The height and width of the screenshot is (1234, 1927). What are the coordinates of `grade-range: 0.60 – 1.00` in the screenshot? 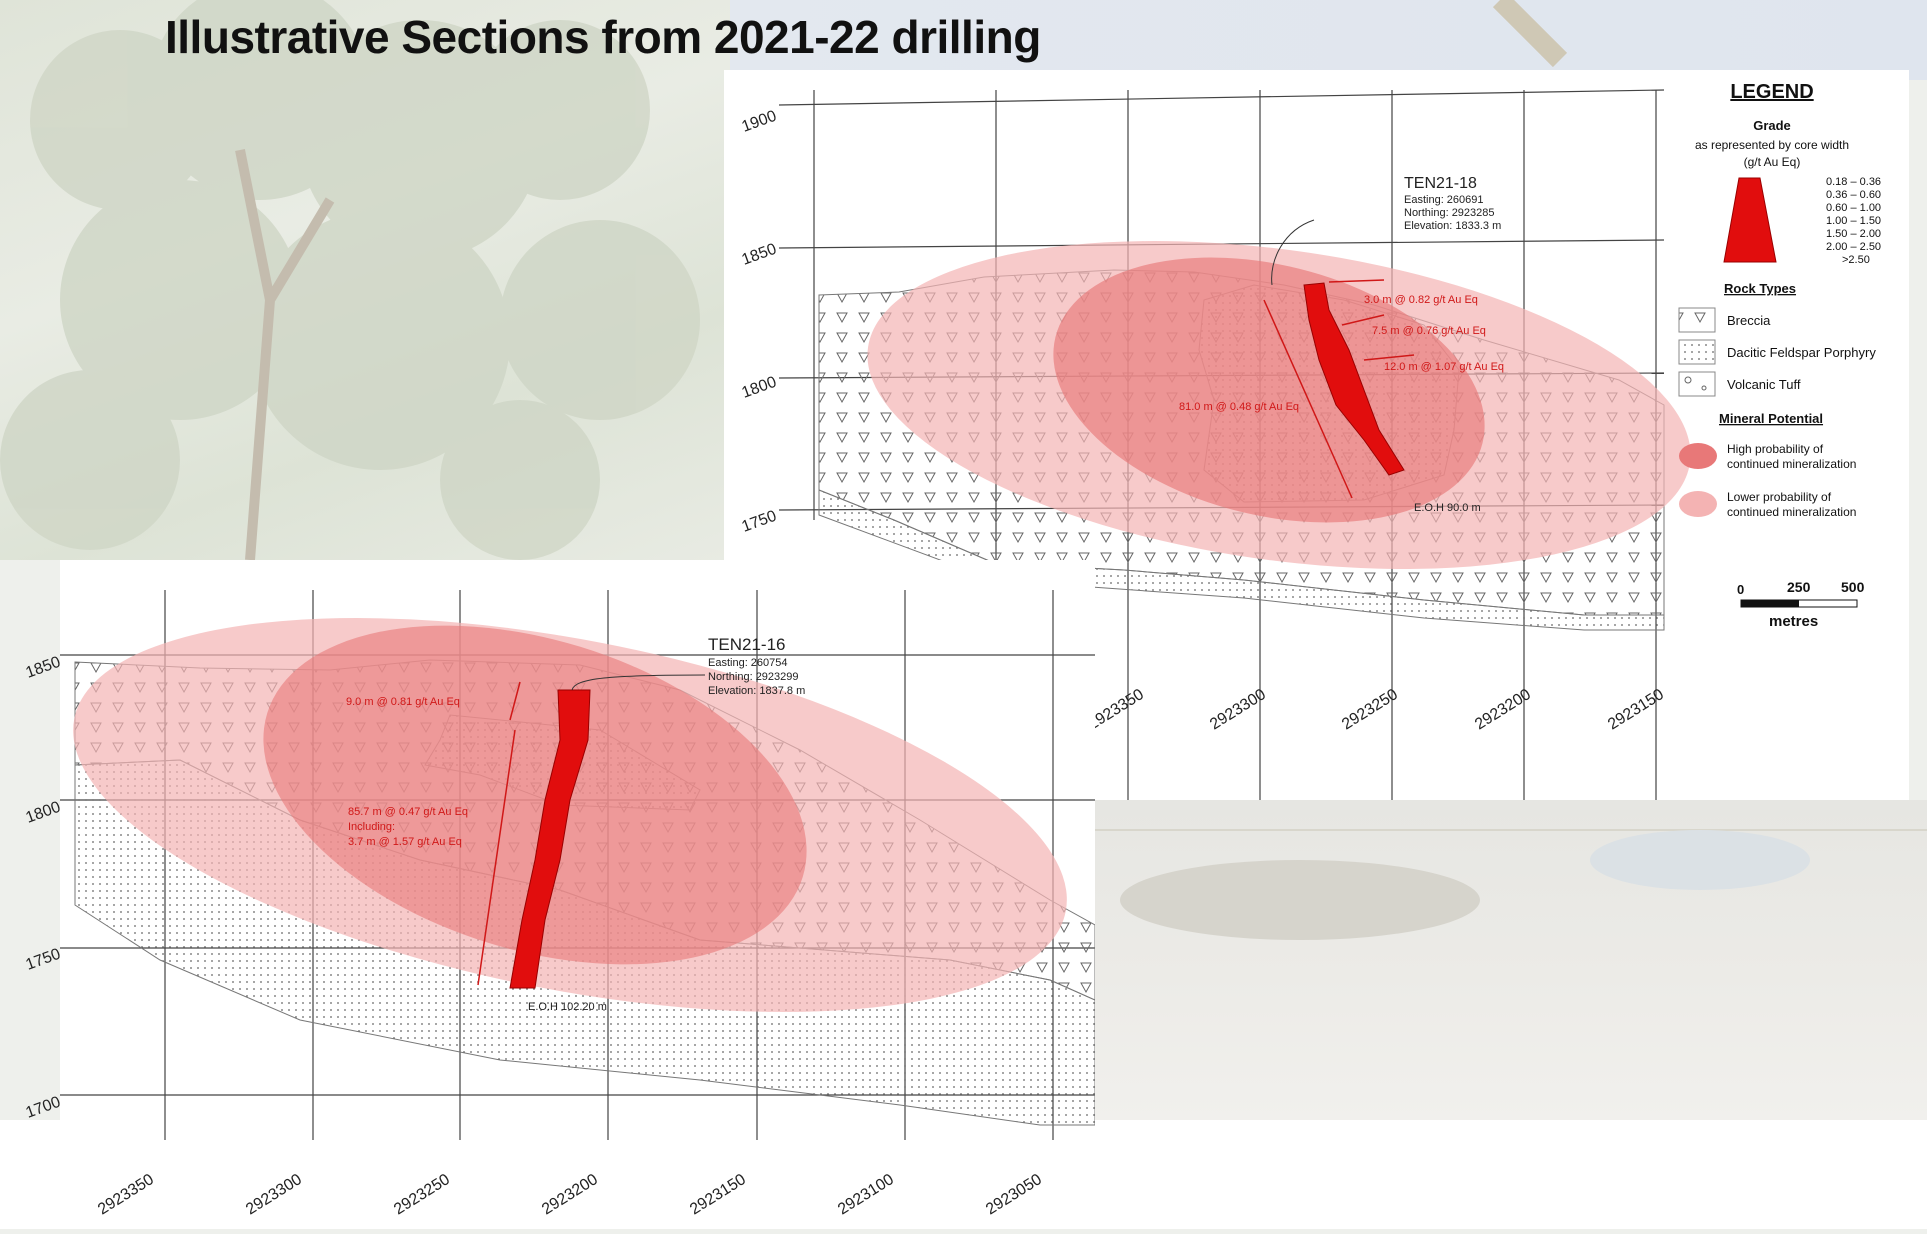 It's located at (1853, 208).